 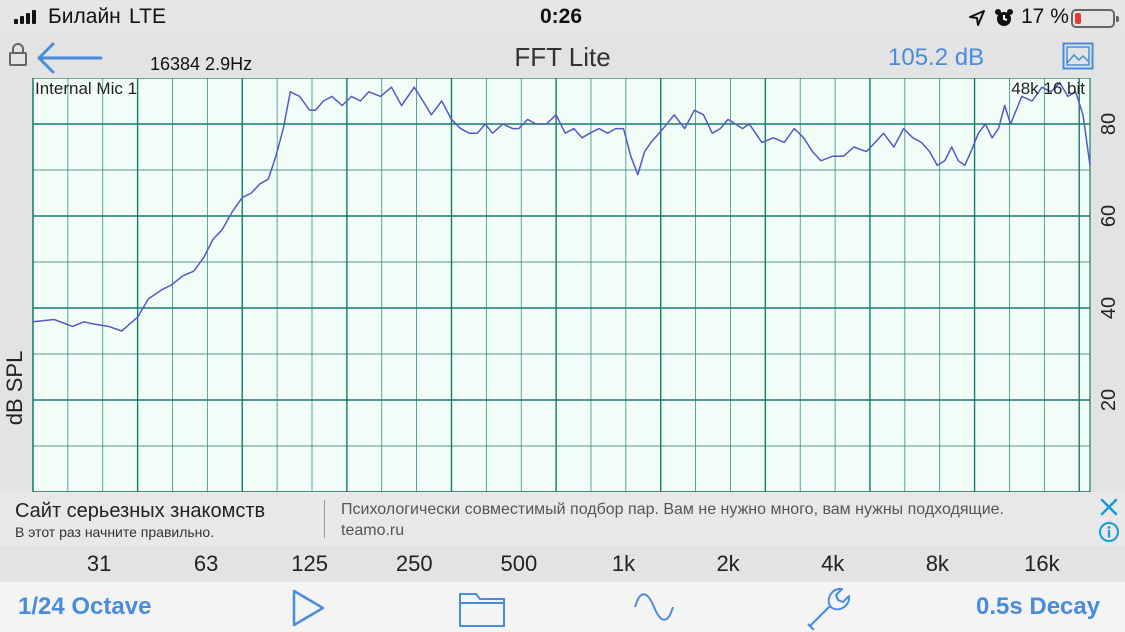 I want to click on x-tick-label: 250, so click(x=414, y=563).